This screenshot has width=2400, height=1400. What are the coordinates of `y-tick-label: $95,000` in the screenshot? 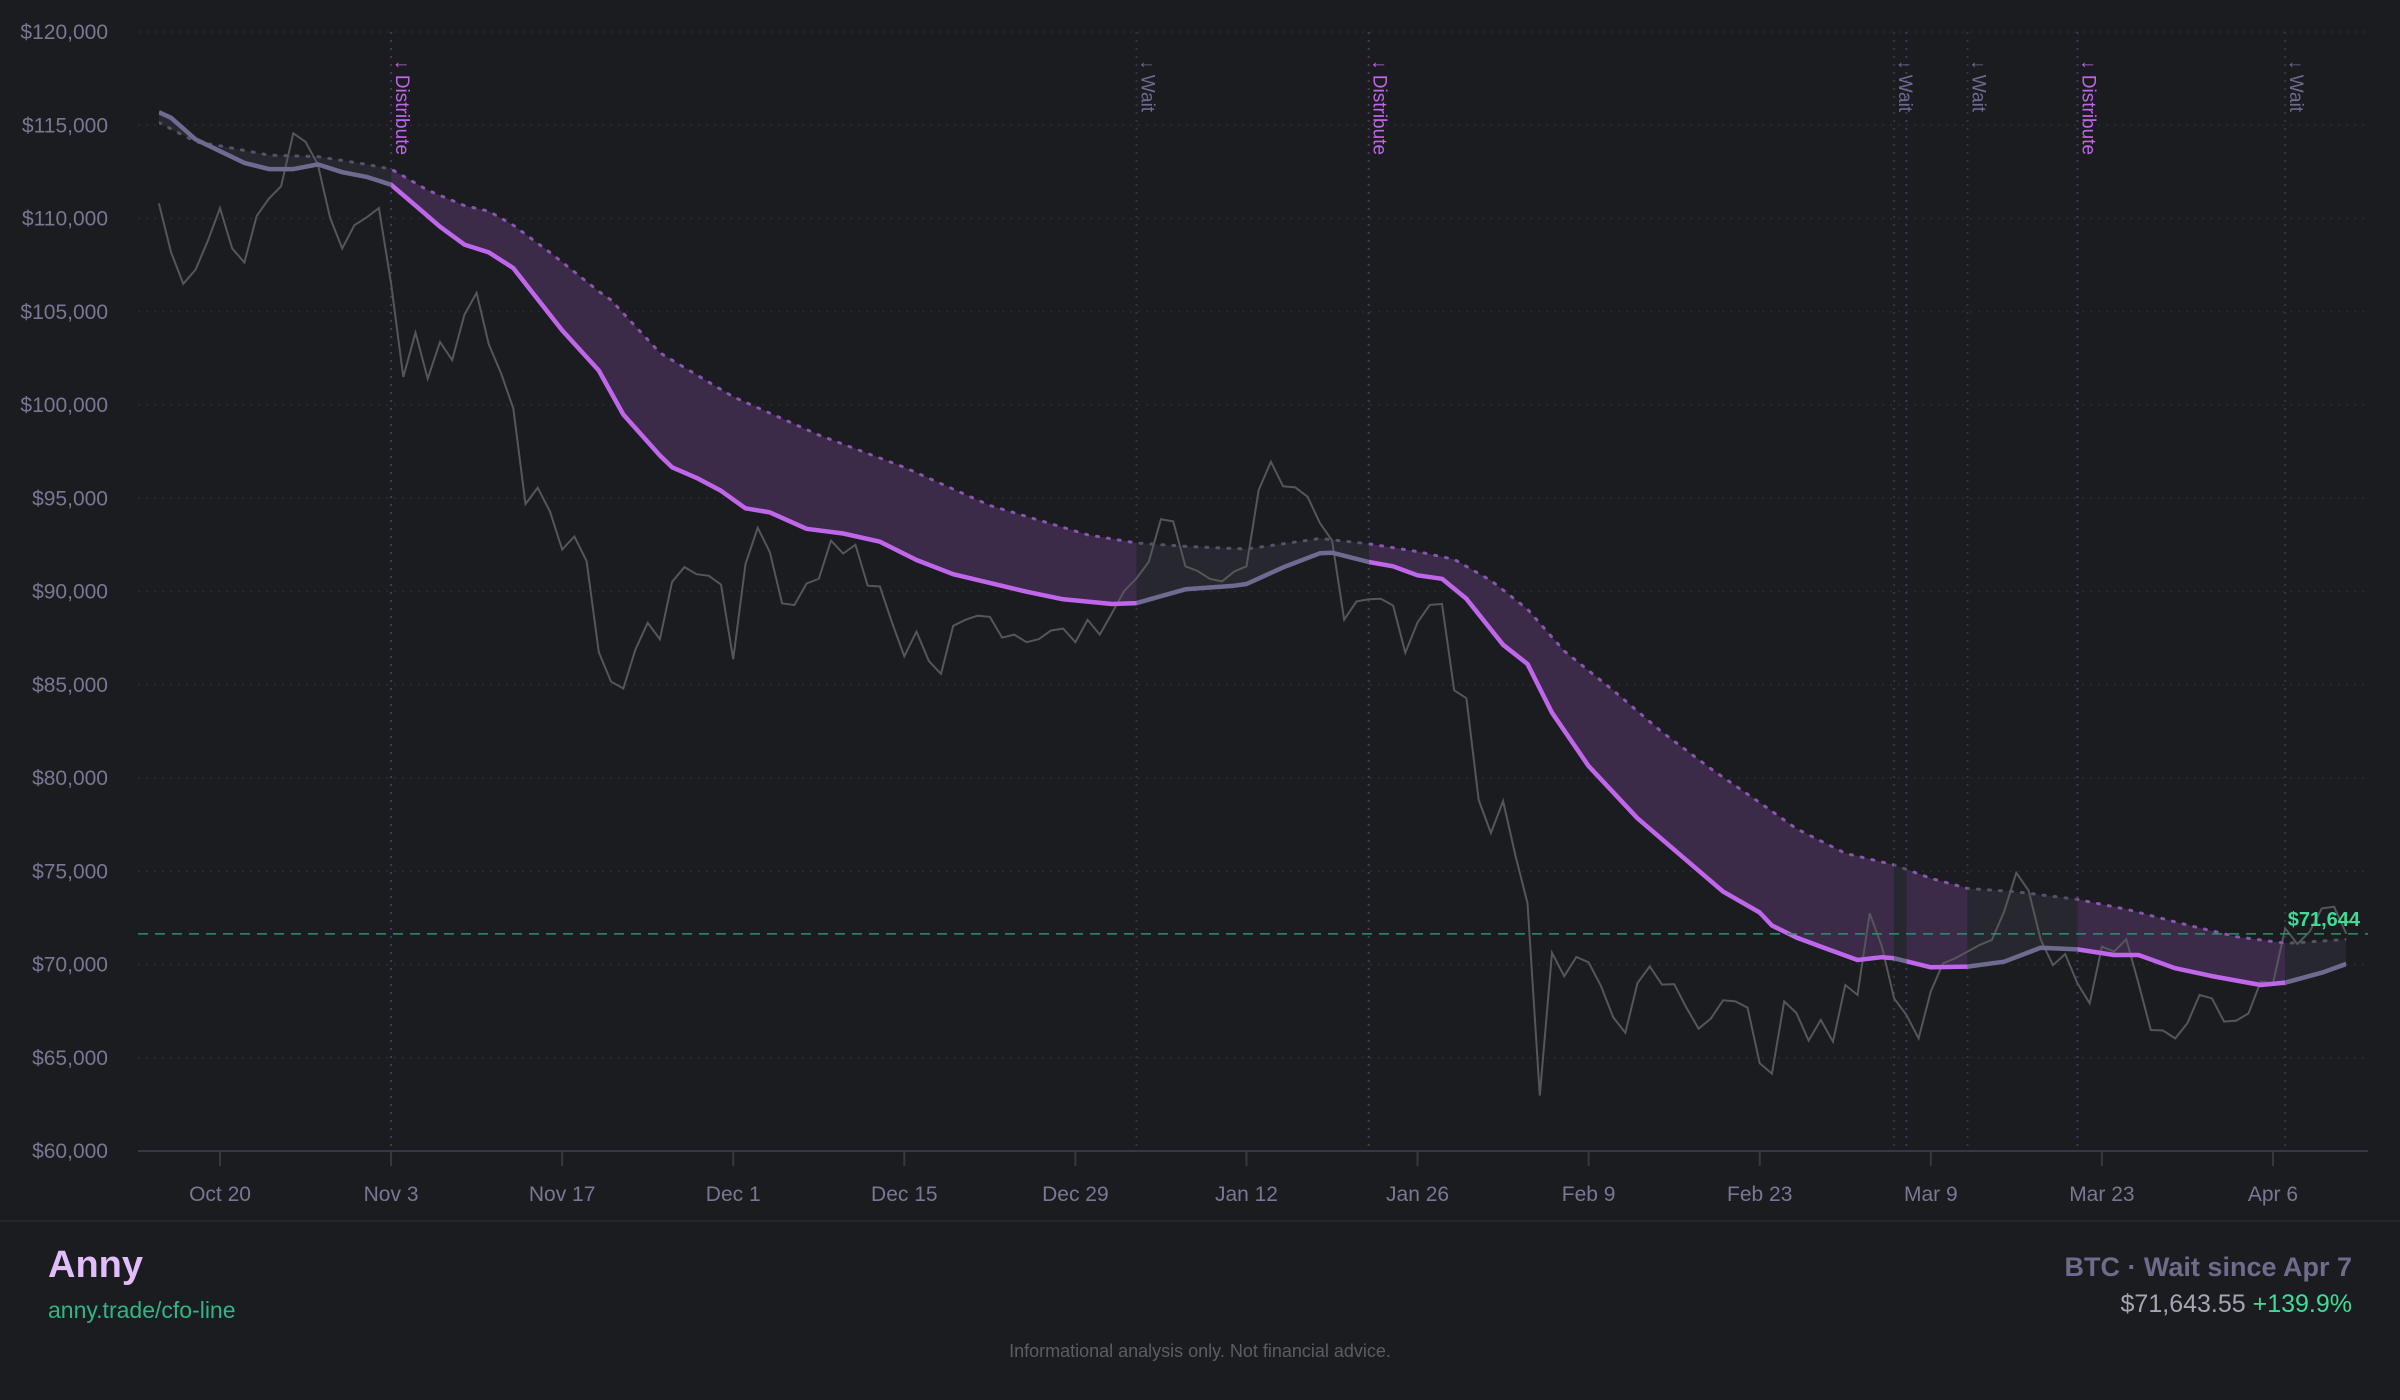 It's located at (70, 498).